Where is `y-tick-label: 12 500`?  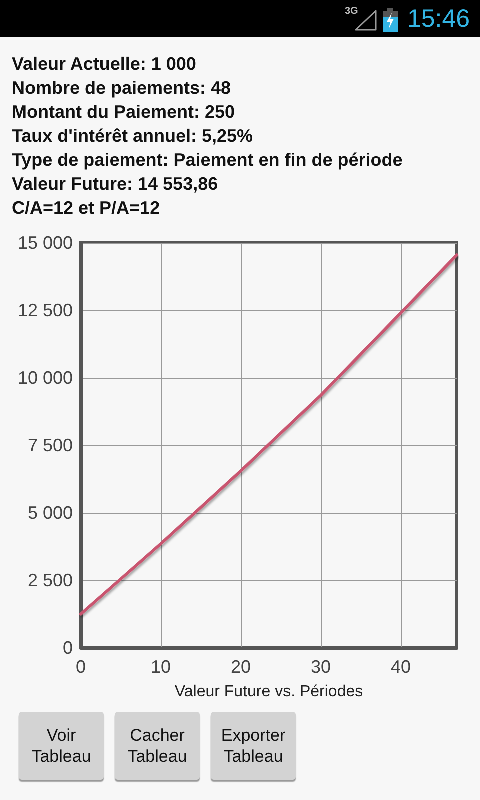 y-tick-label: 12 500 is located at coordinates (45, 310).